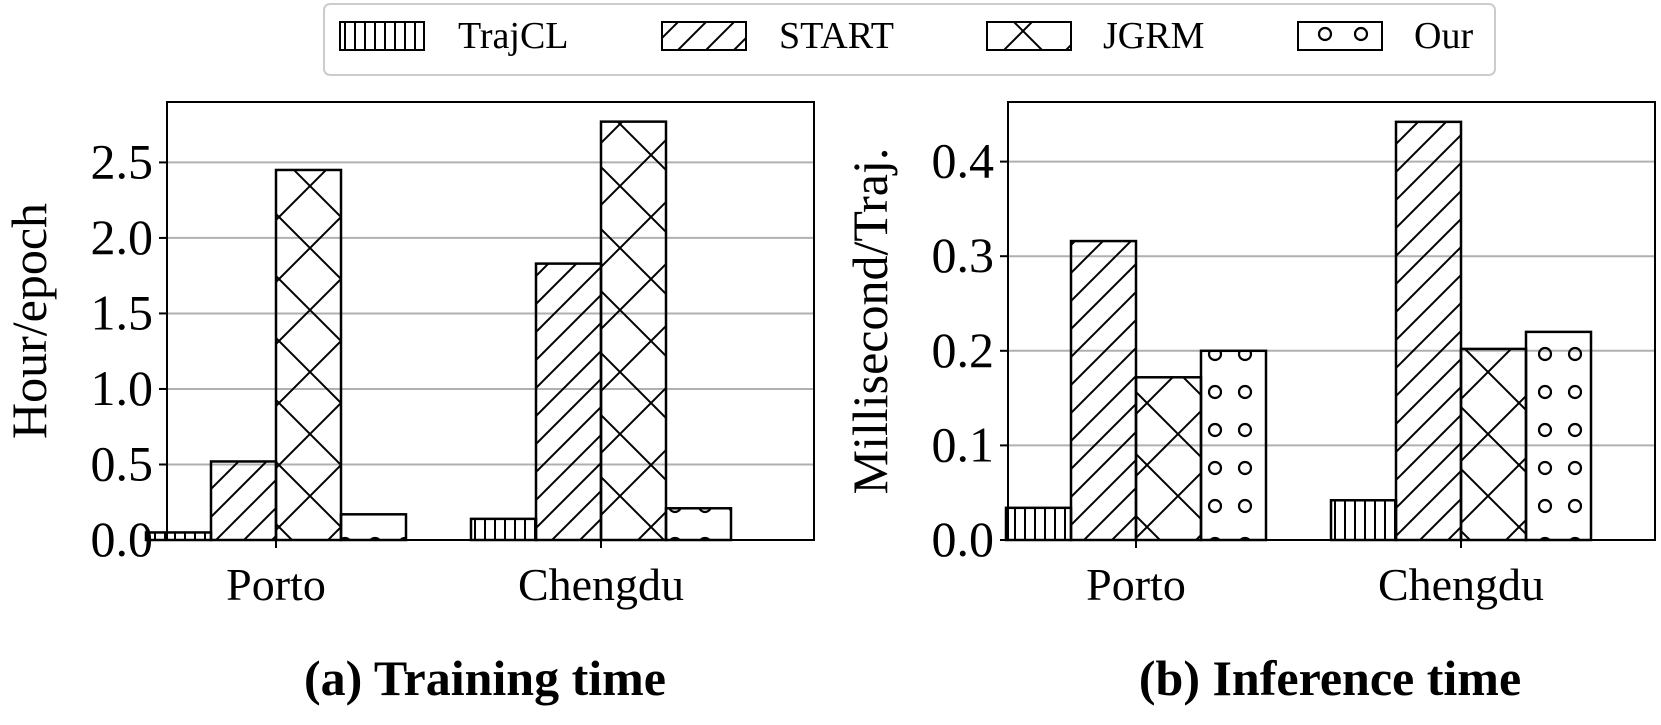 The image size is (1661, 725). Describe the element at coordinates (963, 444) in the screenshot. I see `y-tick-label: 0.1` at that location.